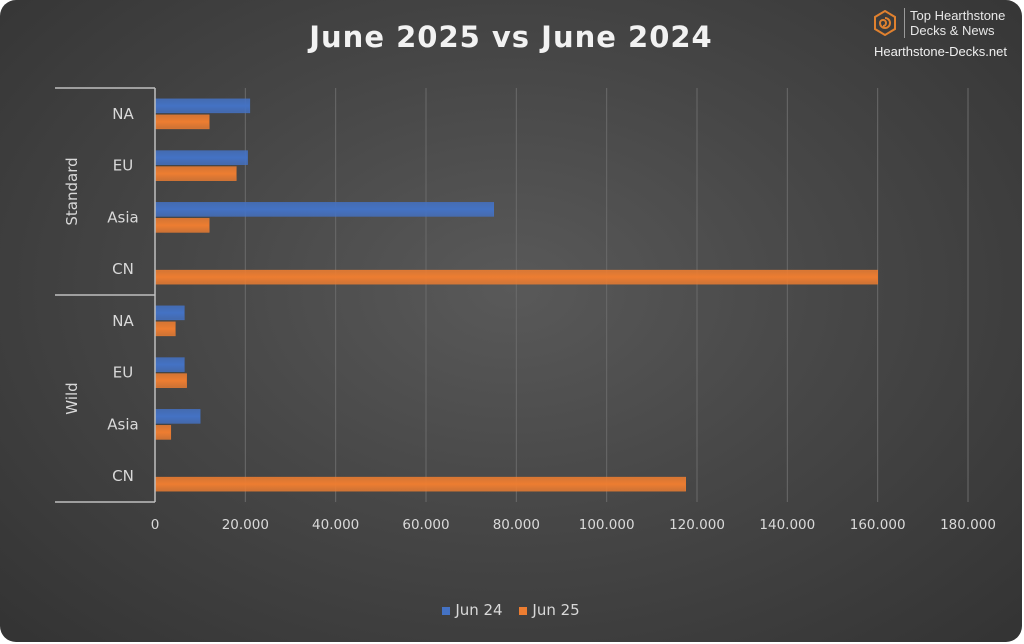  Describe the element at coordinates (904, 23) in the screenshot. I see `brand-separator` at that location.